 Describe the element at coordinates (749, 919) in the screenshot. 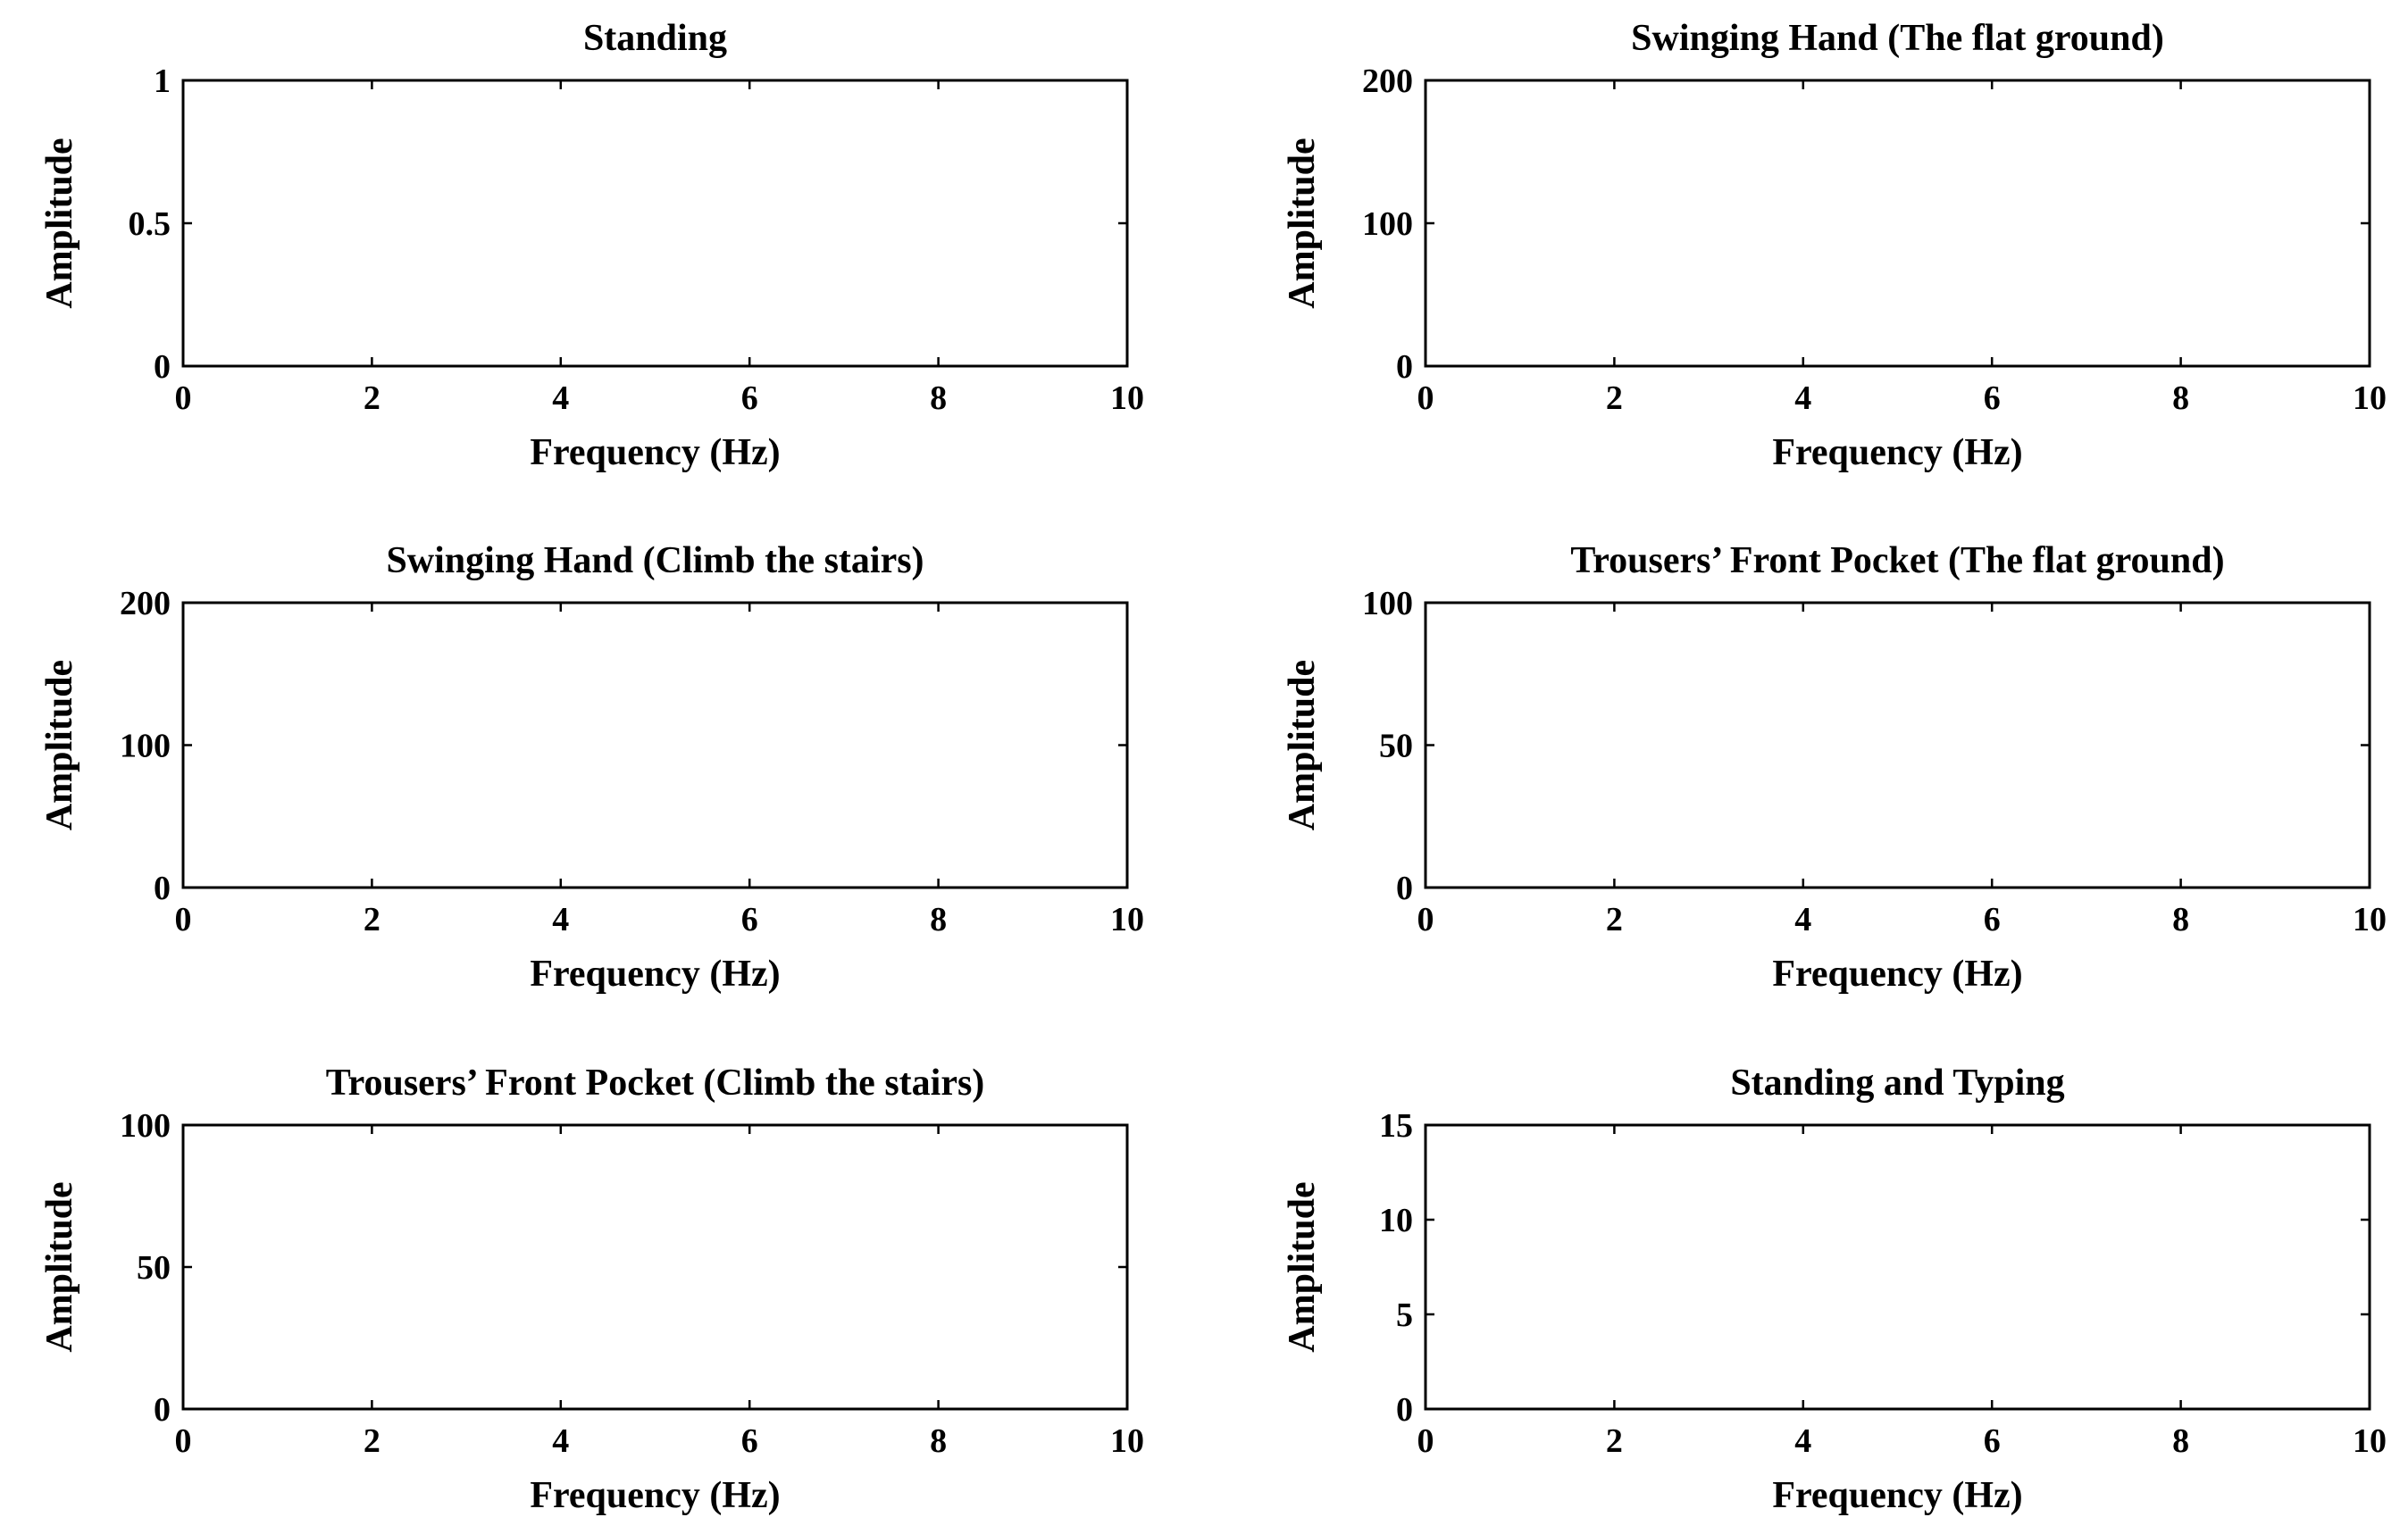

I see `chart-3-x-tick-label: 6` at that location.